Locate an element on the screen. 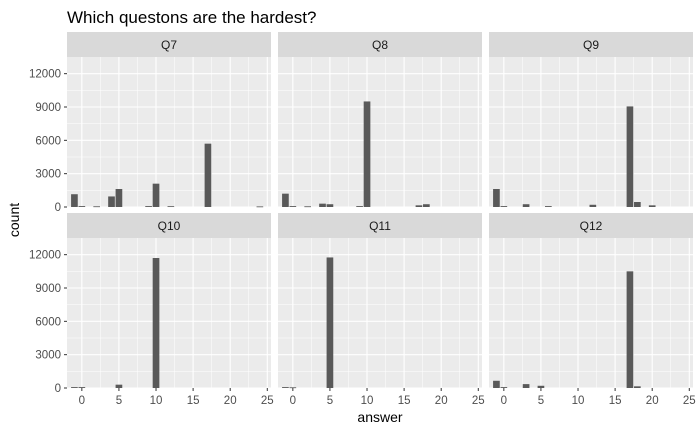  facet-q8: Q8 is located at coordinates (380, 120).